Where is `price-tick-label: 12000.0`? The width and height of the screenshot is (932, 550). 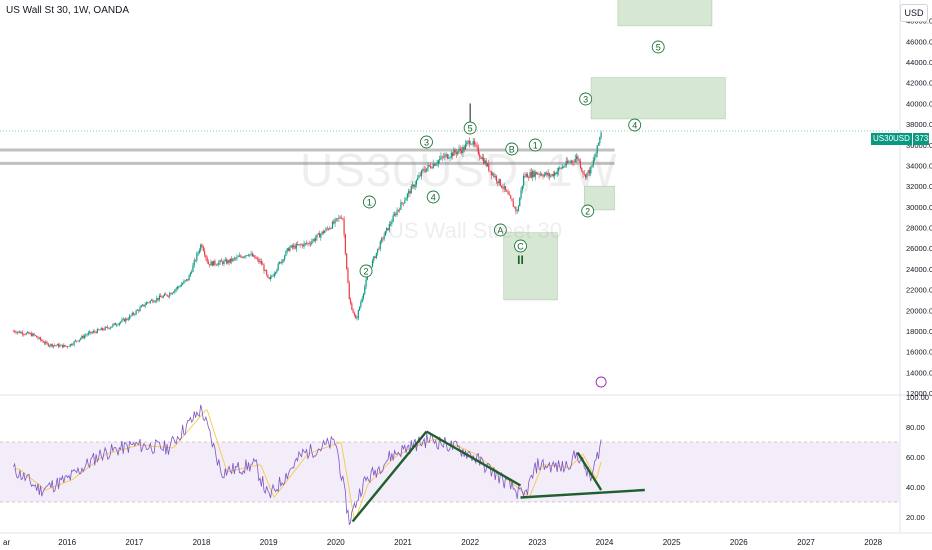
price-tick-label: 12000.0 is located at coordinates (919, 393).